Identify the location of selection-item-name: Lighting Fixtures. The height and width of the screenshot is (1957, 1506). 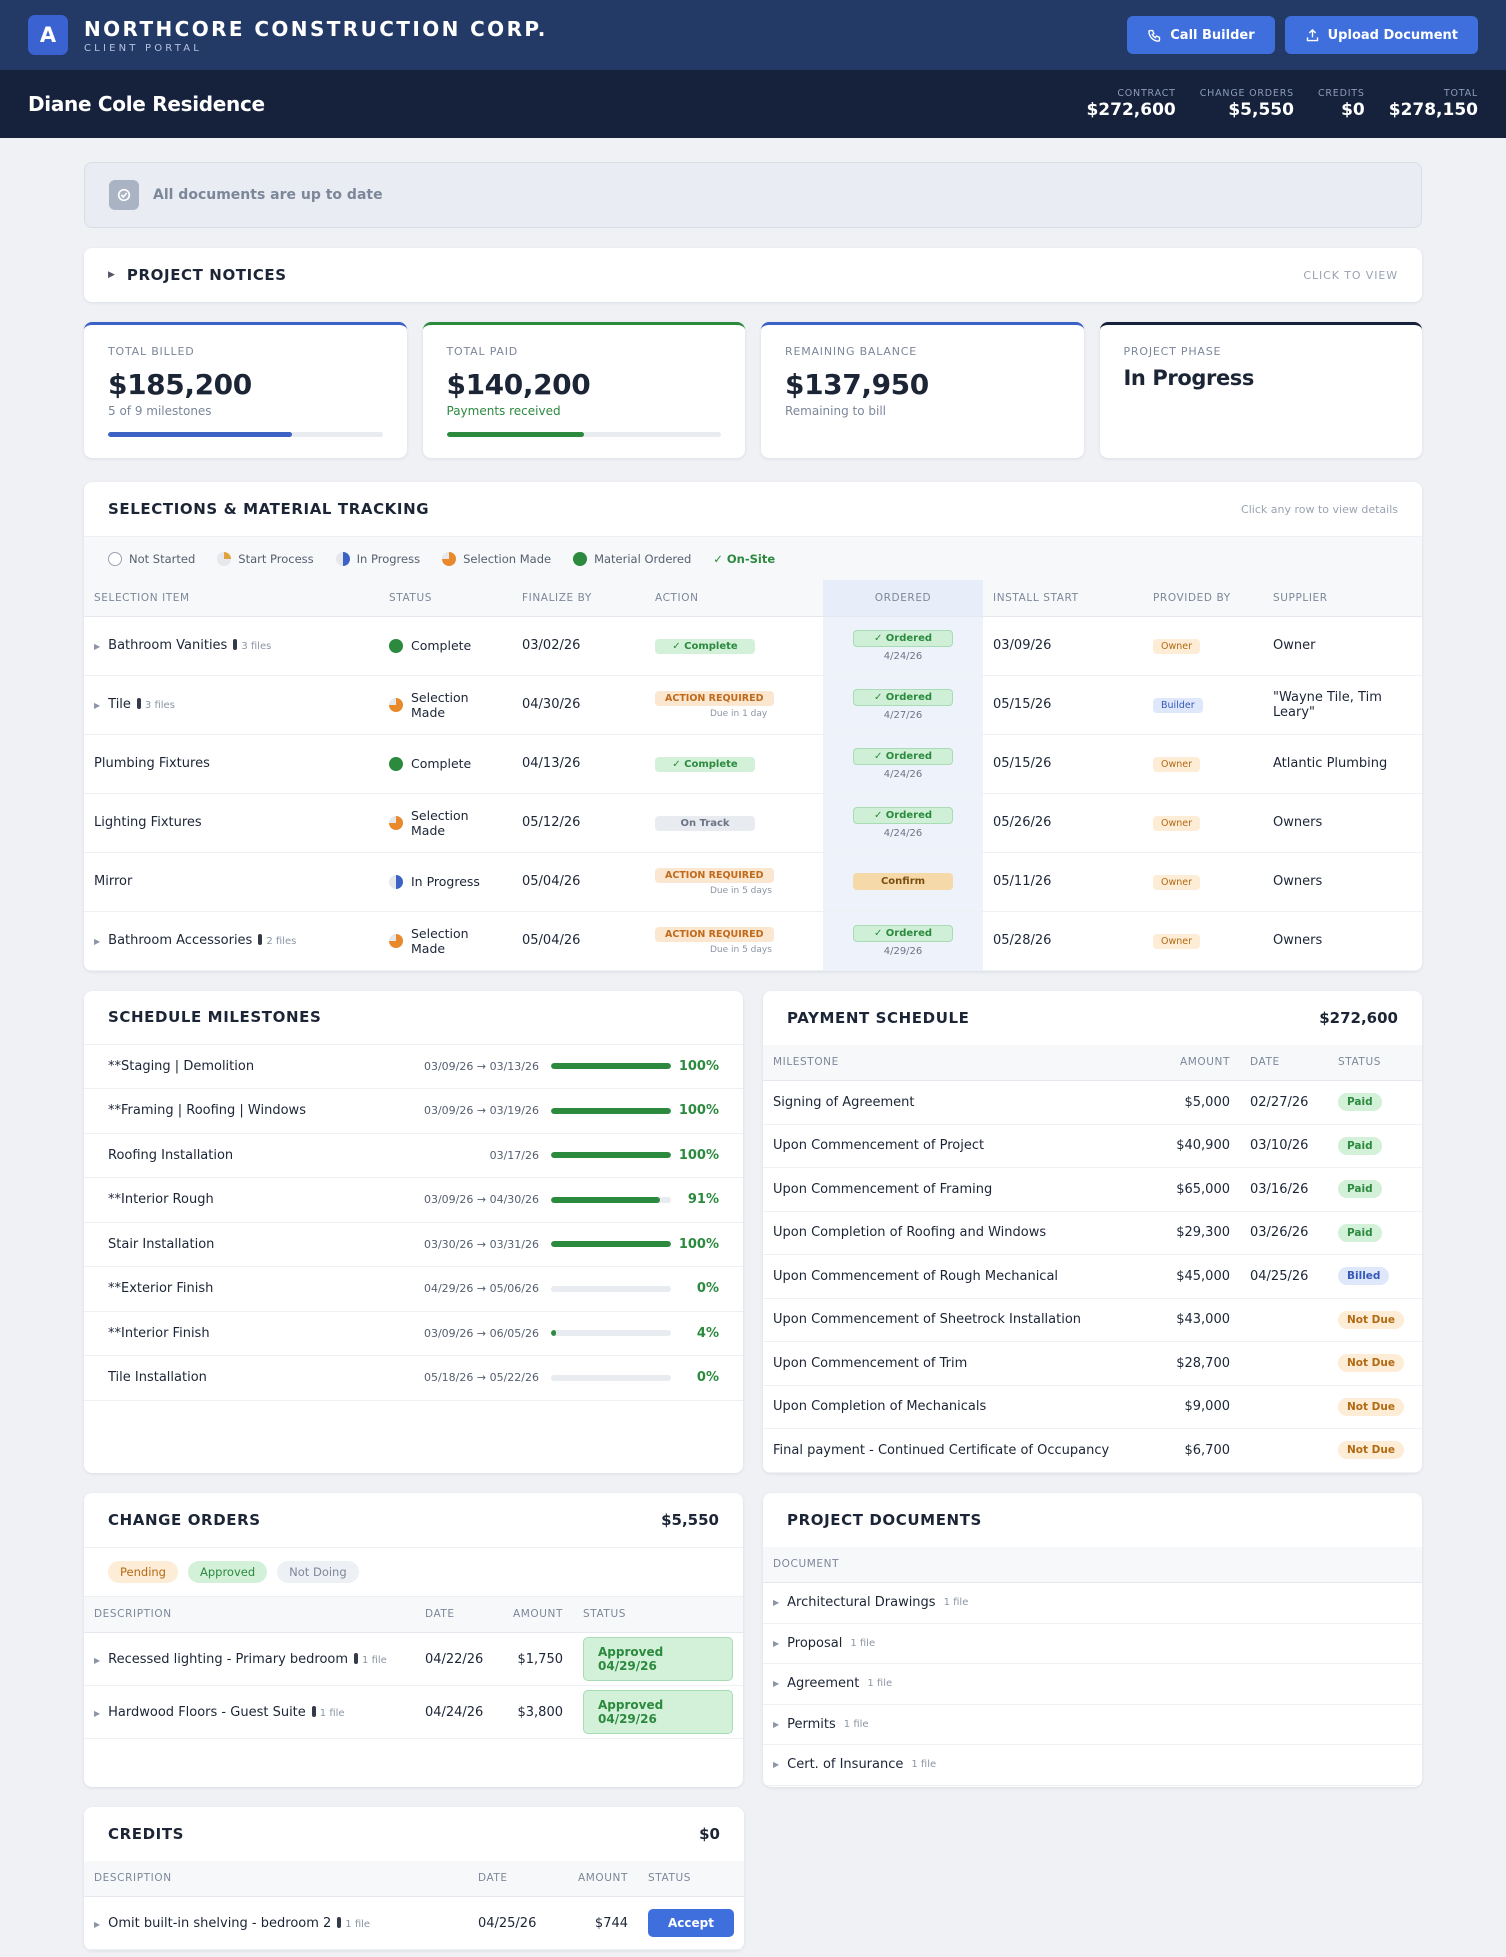
(148, 822).